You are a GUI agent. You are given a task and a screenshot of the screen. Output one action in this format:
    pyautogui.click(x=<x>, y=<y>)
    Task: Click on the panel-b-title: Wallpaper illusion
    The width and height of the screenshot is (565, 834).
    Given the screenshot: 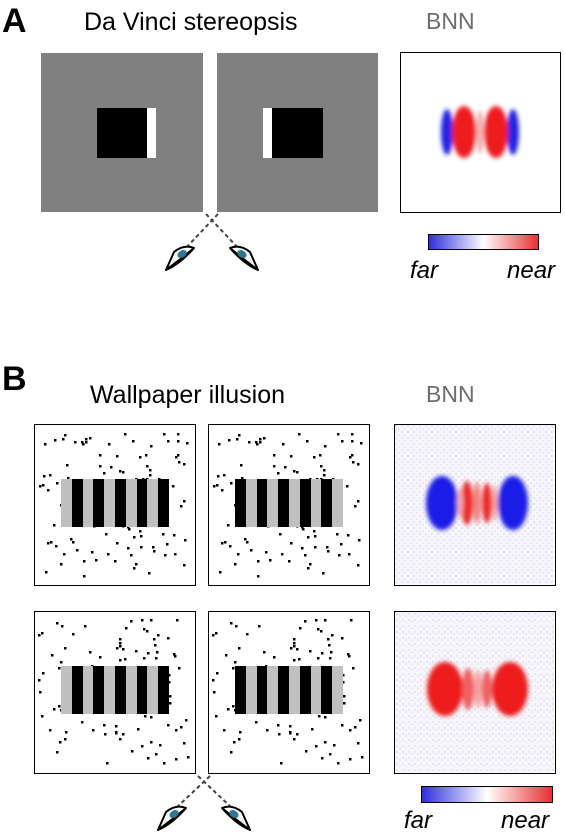 What is the action you would take?
    pyautogui.click(x=187, y=395)
    